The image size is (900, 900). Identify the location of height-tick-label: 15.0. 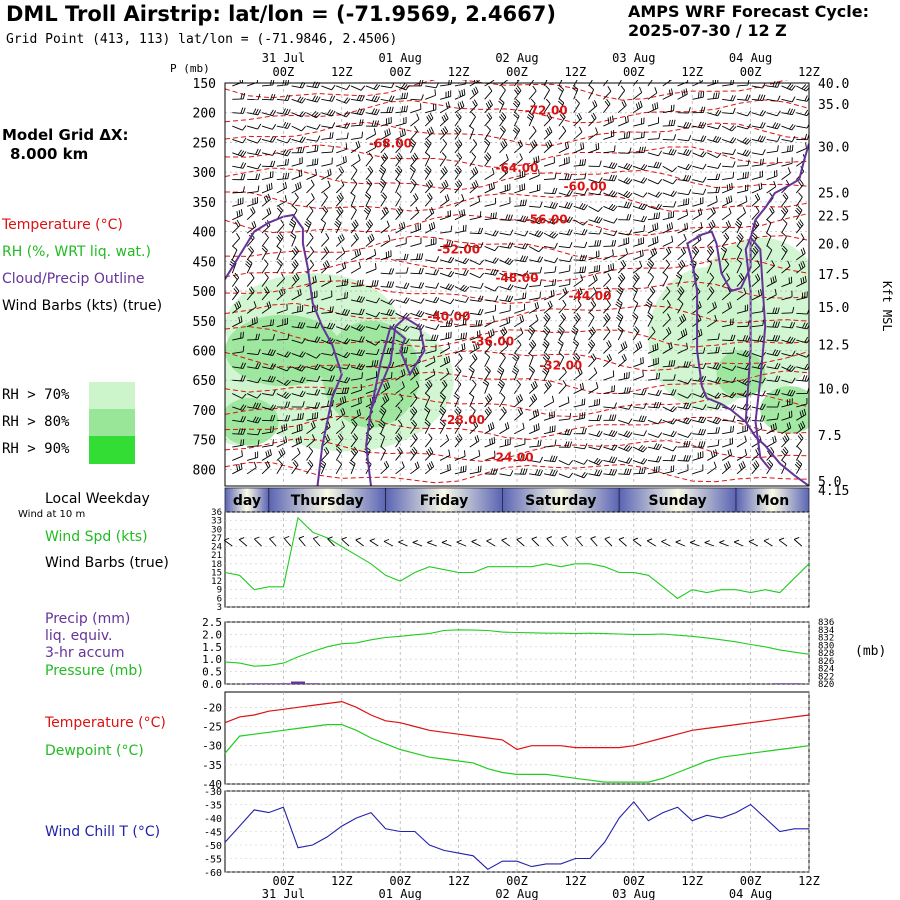
(833, 308).